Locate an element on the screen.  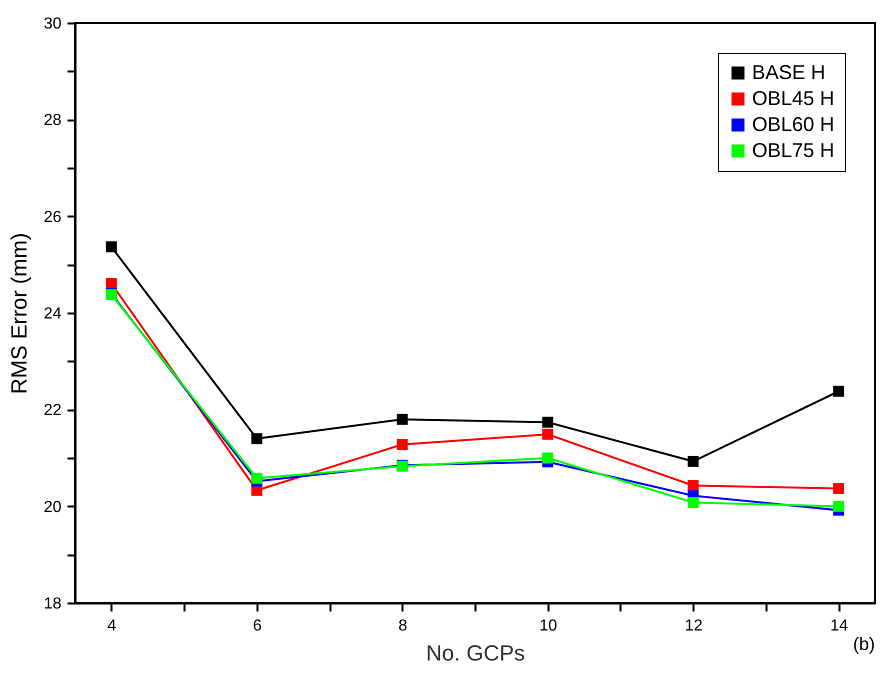
y-tick-label: 22 is located at coordinates (53, 411).